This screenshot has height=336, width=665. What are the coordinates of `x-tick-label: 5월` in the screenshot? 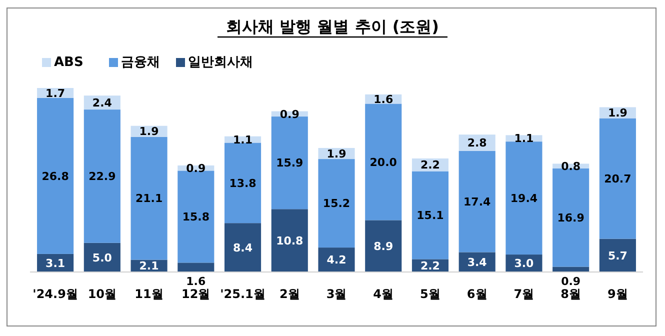 It's located at (430, 294).